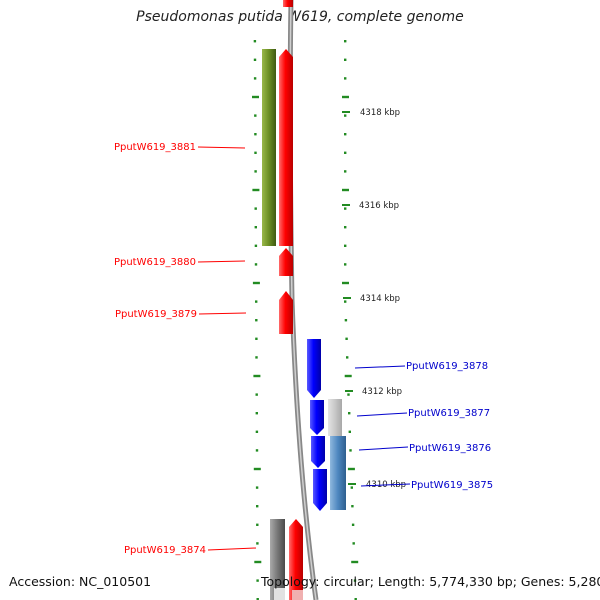  I want to click on cds-arrow-3874-light, so click(297, 595).